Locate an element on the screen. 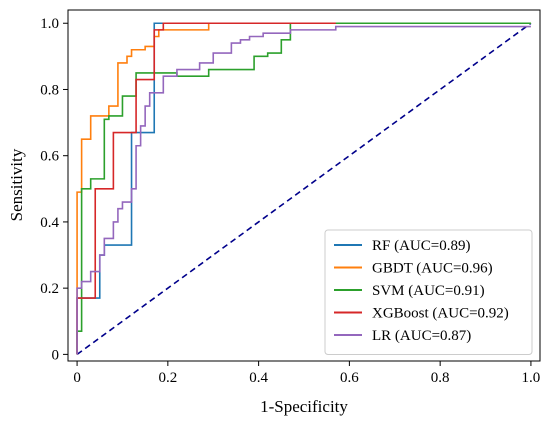 This screenshot has height=425, width=550. x-tick-label: 0 is located at coordinates (77, 378).